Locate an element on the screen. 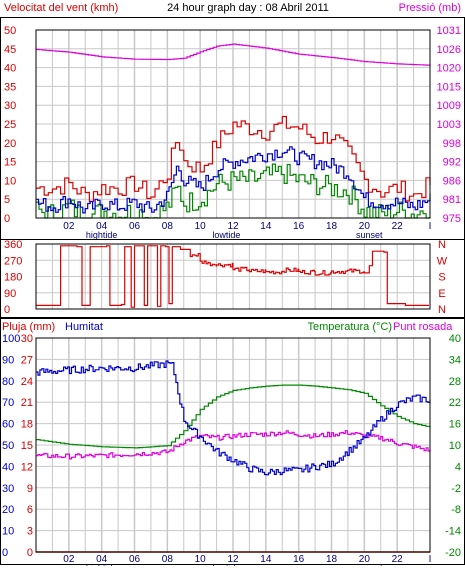 The image size is (465, 571). compass-tick-label: W is located at coordinates (442, 261).